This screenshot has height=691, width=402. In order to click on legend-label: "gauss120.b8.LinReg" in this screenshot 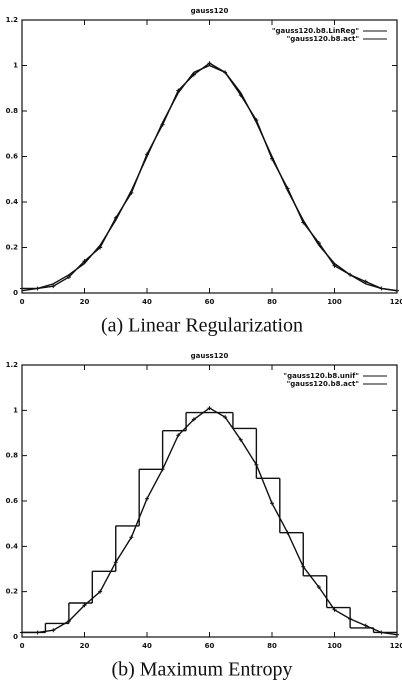, I will do `click(315, 31)`.